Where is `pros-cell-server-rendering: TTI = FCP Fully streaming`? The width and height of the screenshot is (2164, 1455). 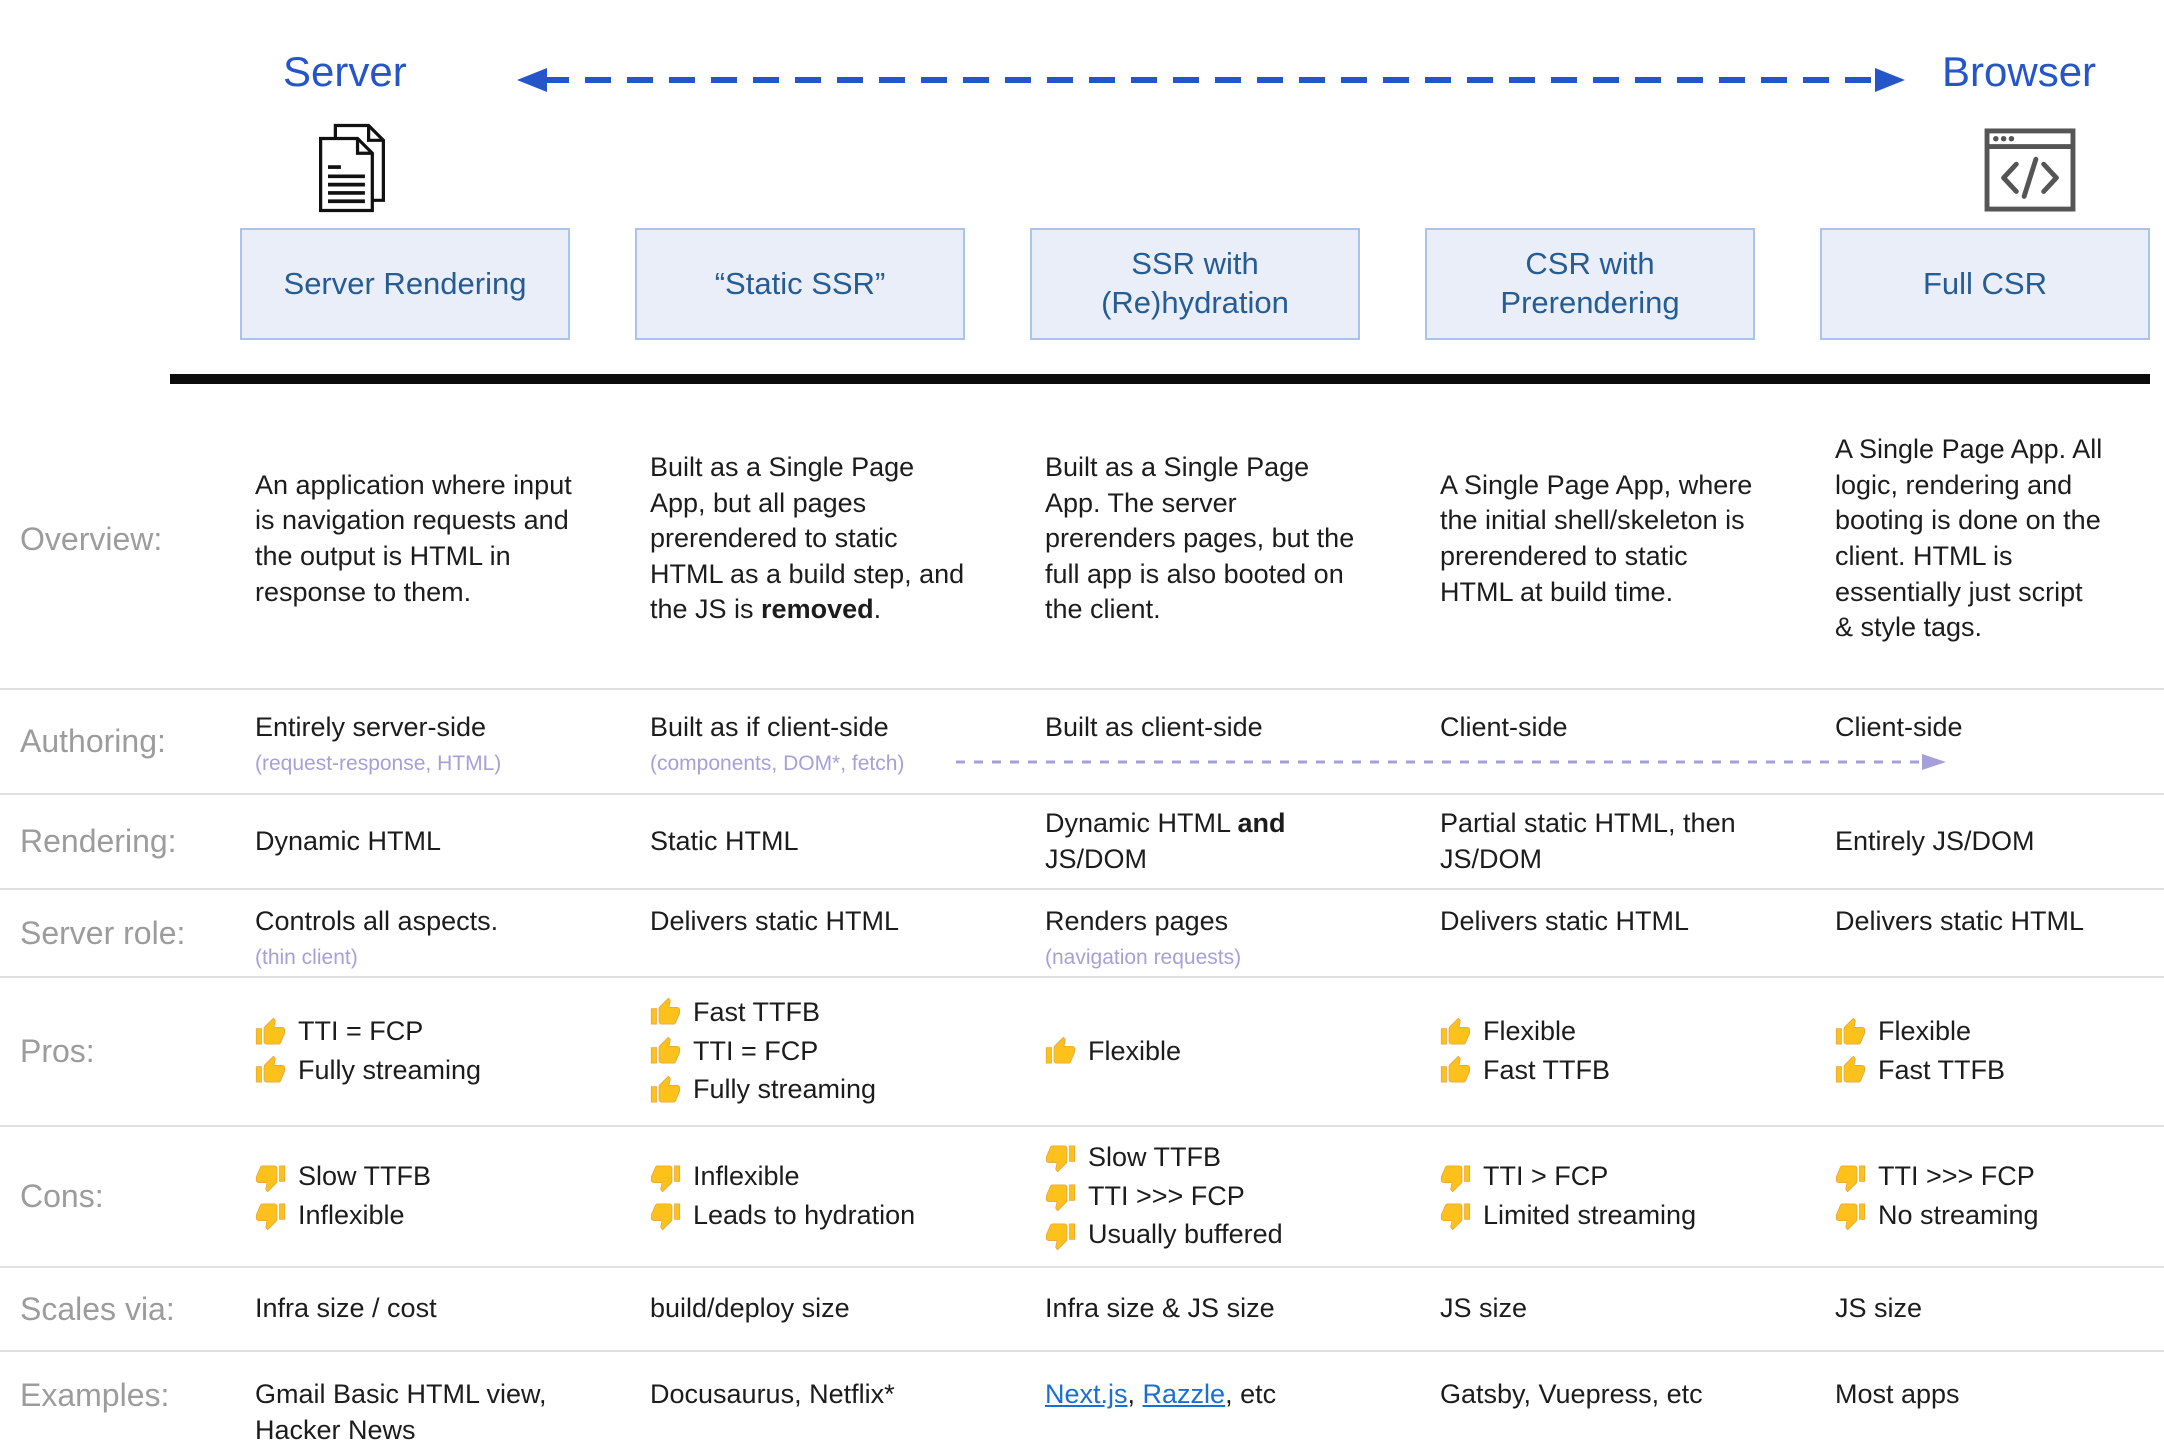 pros-cell-server-rendering: TTI = FCP Fully streaming is located at coordinates (437, 1051).